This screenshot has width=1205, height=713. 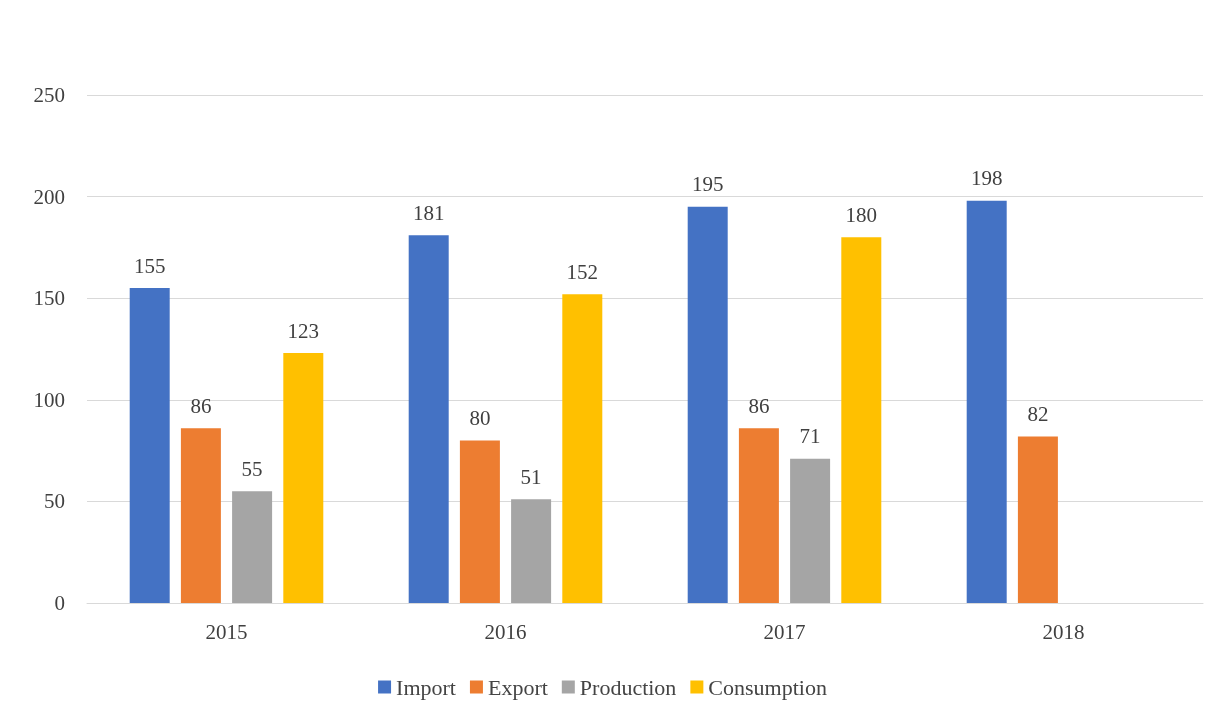 I want to click on data-label: 82, so click(x=1038, y=413).